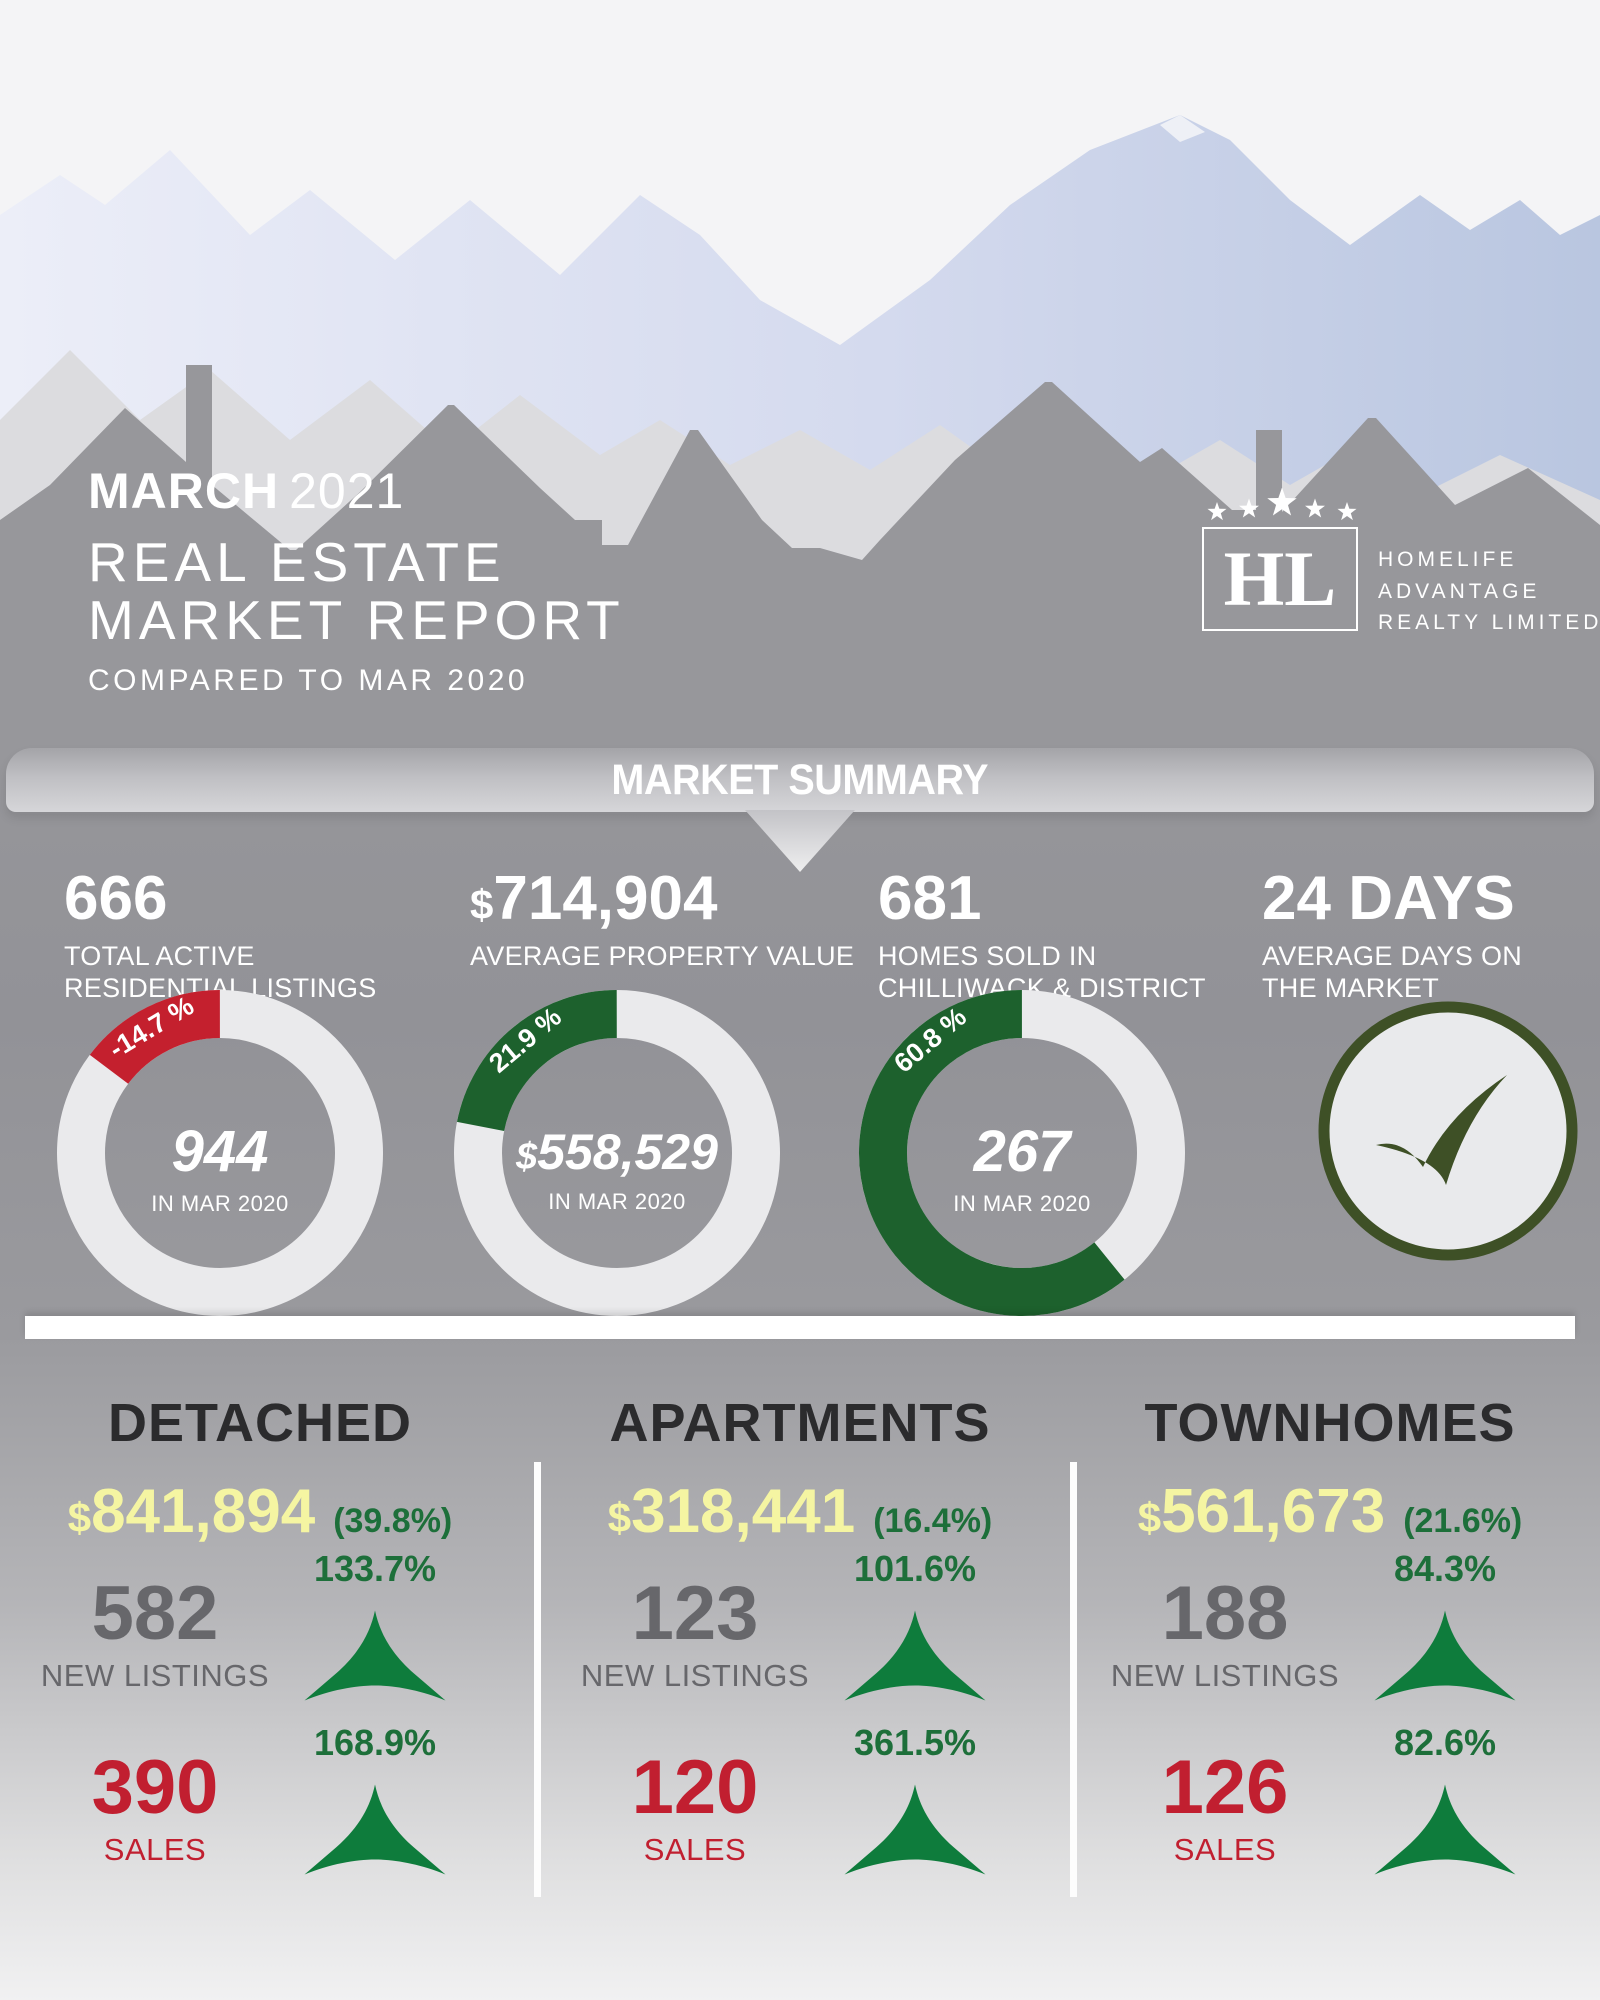 Image resolution: width=1600 pixels, height=2000 pixels. What do you see at coordinates (1392, 972) in the screenshot?
I see `stat-label: AVERAGE DAYS ON THE MARKET` at bounding box center [1392, 972].